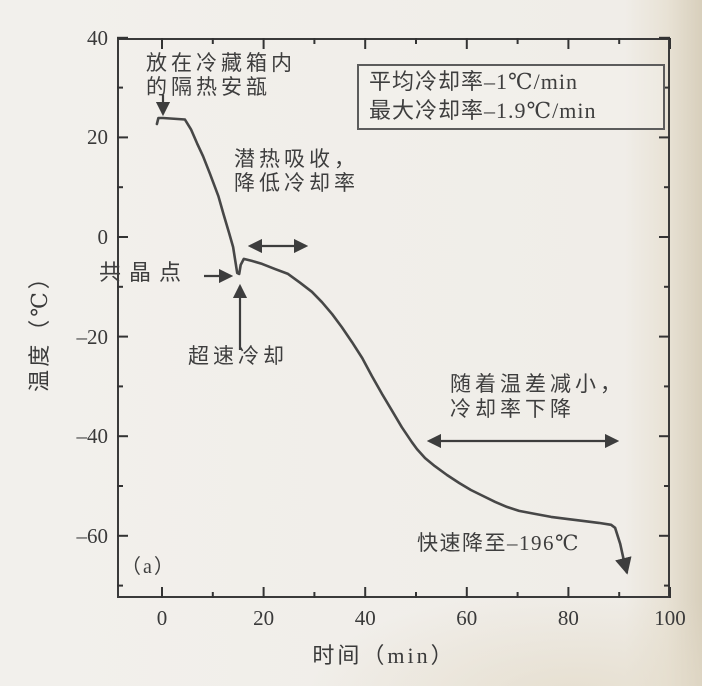 Image resolution: width=702 pixels, height=686 pixels. Describe the element at coordinates (97, 37) in the screenshot. I see `y-tick-label: 40` at that location.